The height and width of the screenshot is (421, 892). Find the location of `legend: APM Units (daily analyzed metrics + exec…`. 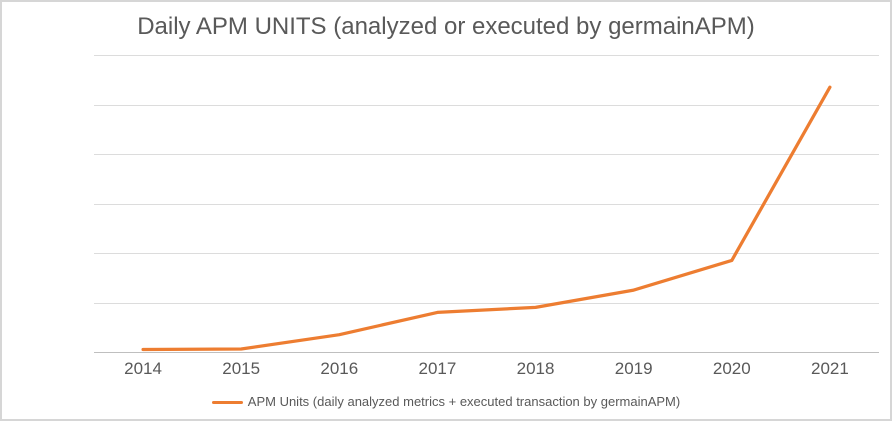

legend: APM Units (daily analyzed metrics + exec… is located at coordinates (446, 402).